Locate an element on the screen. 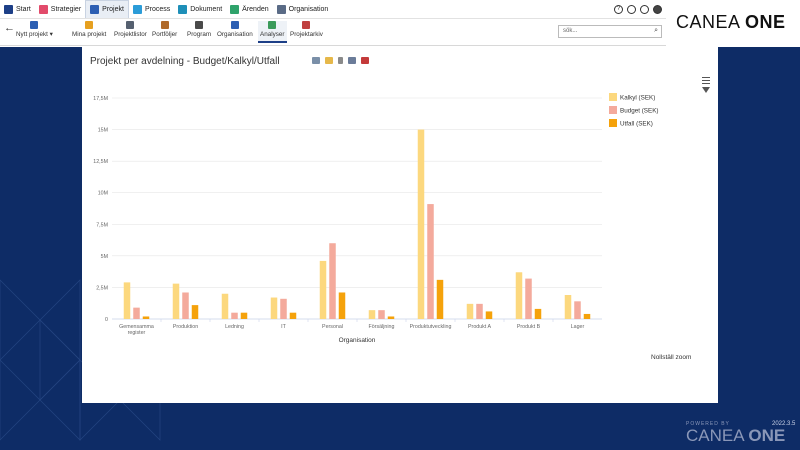 The width and height of the screenshot is (800, 450). tab-dokument: Dokument is located at coordinates (200, 9).